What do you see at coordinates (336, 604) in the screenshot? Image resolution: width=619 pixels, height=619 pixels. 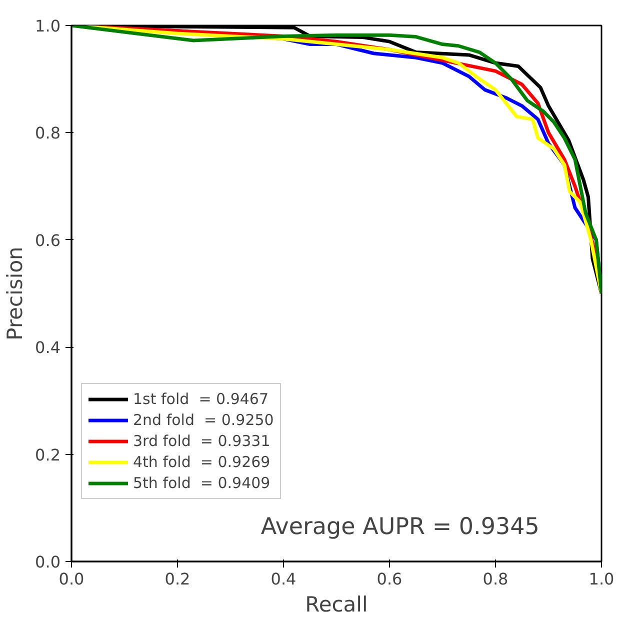 I see `x-axis-title: Recall` at bounding box center [336, 604].